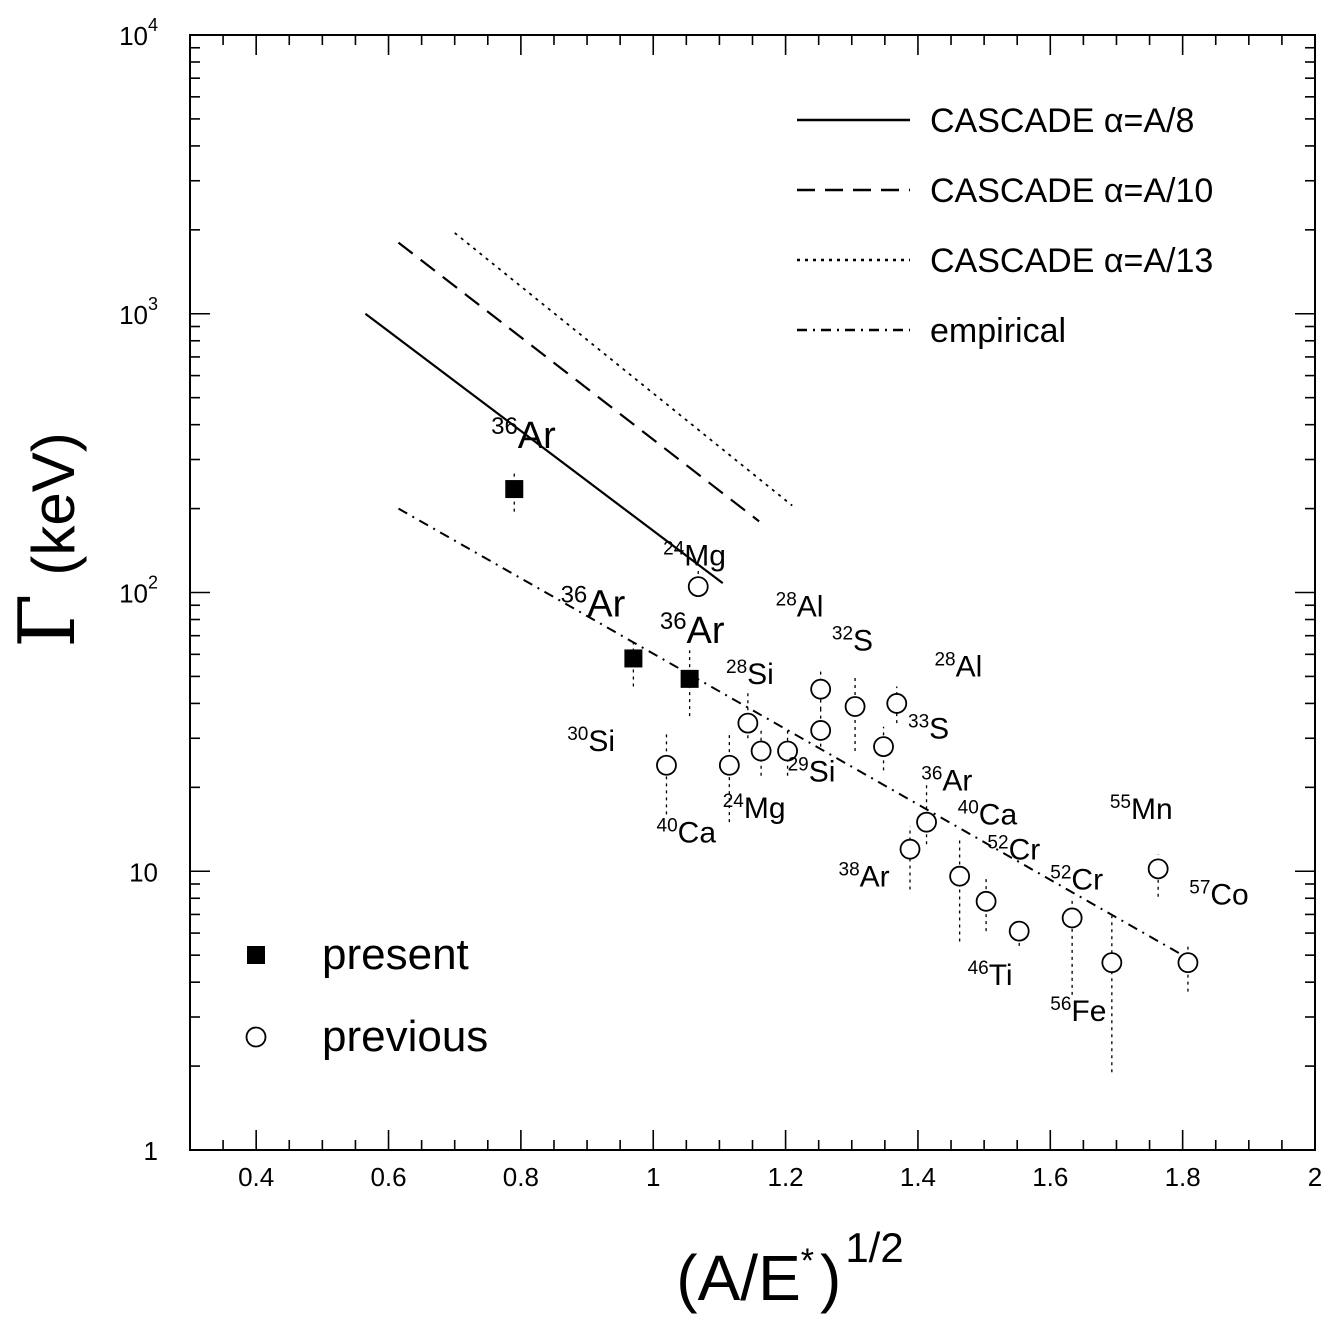 This screenshot has width=1332, height=1317. What do you see at coordinates (1219, 894) in the screenshot?
I see `isotope-label: 57Co` at bounding box center [1219, 894].